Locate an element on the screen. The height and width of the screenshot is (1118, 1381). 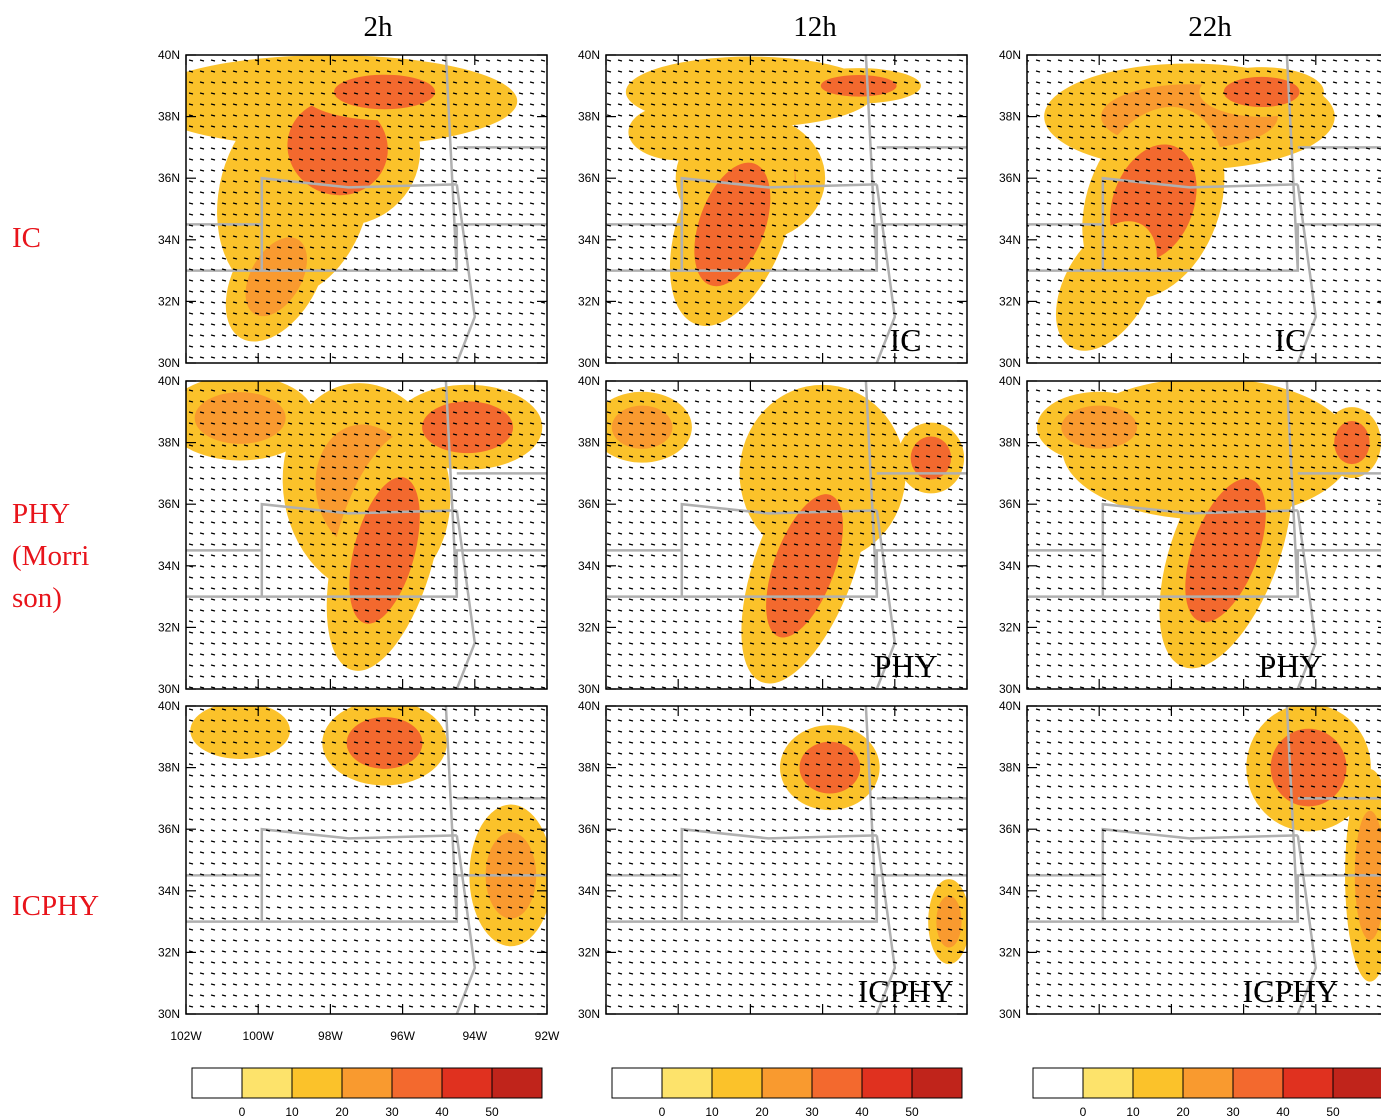
lon-tick-label: 100W is located at coordinates (259, 1036).